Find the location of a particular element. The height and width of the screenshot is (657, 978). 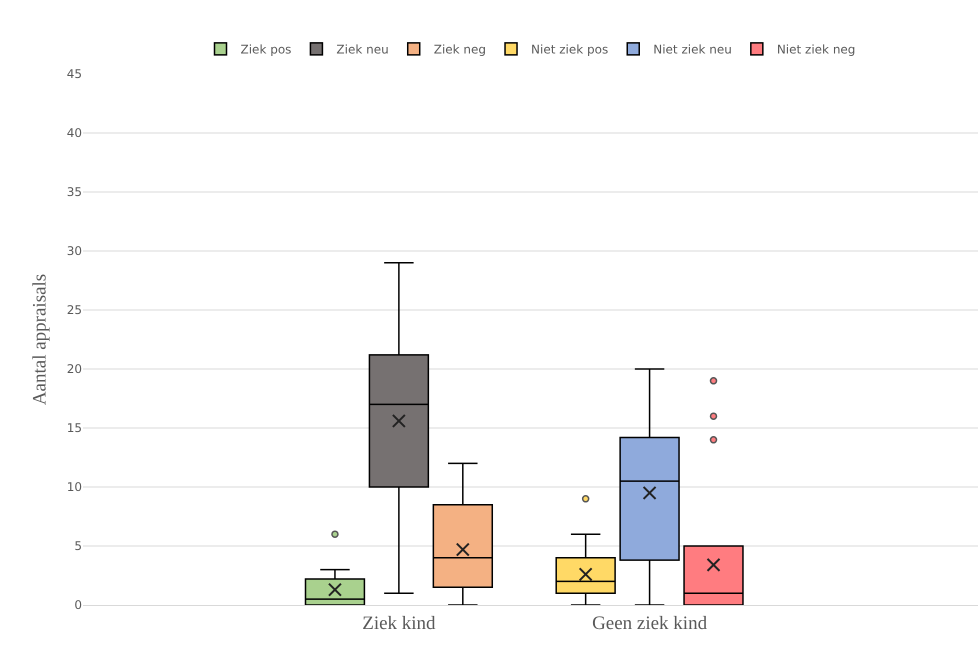

x-tick-label: Ziek kind is located at coordinates (399, 623).